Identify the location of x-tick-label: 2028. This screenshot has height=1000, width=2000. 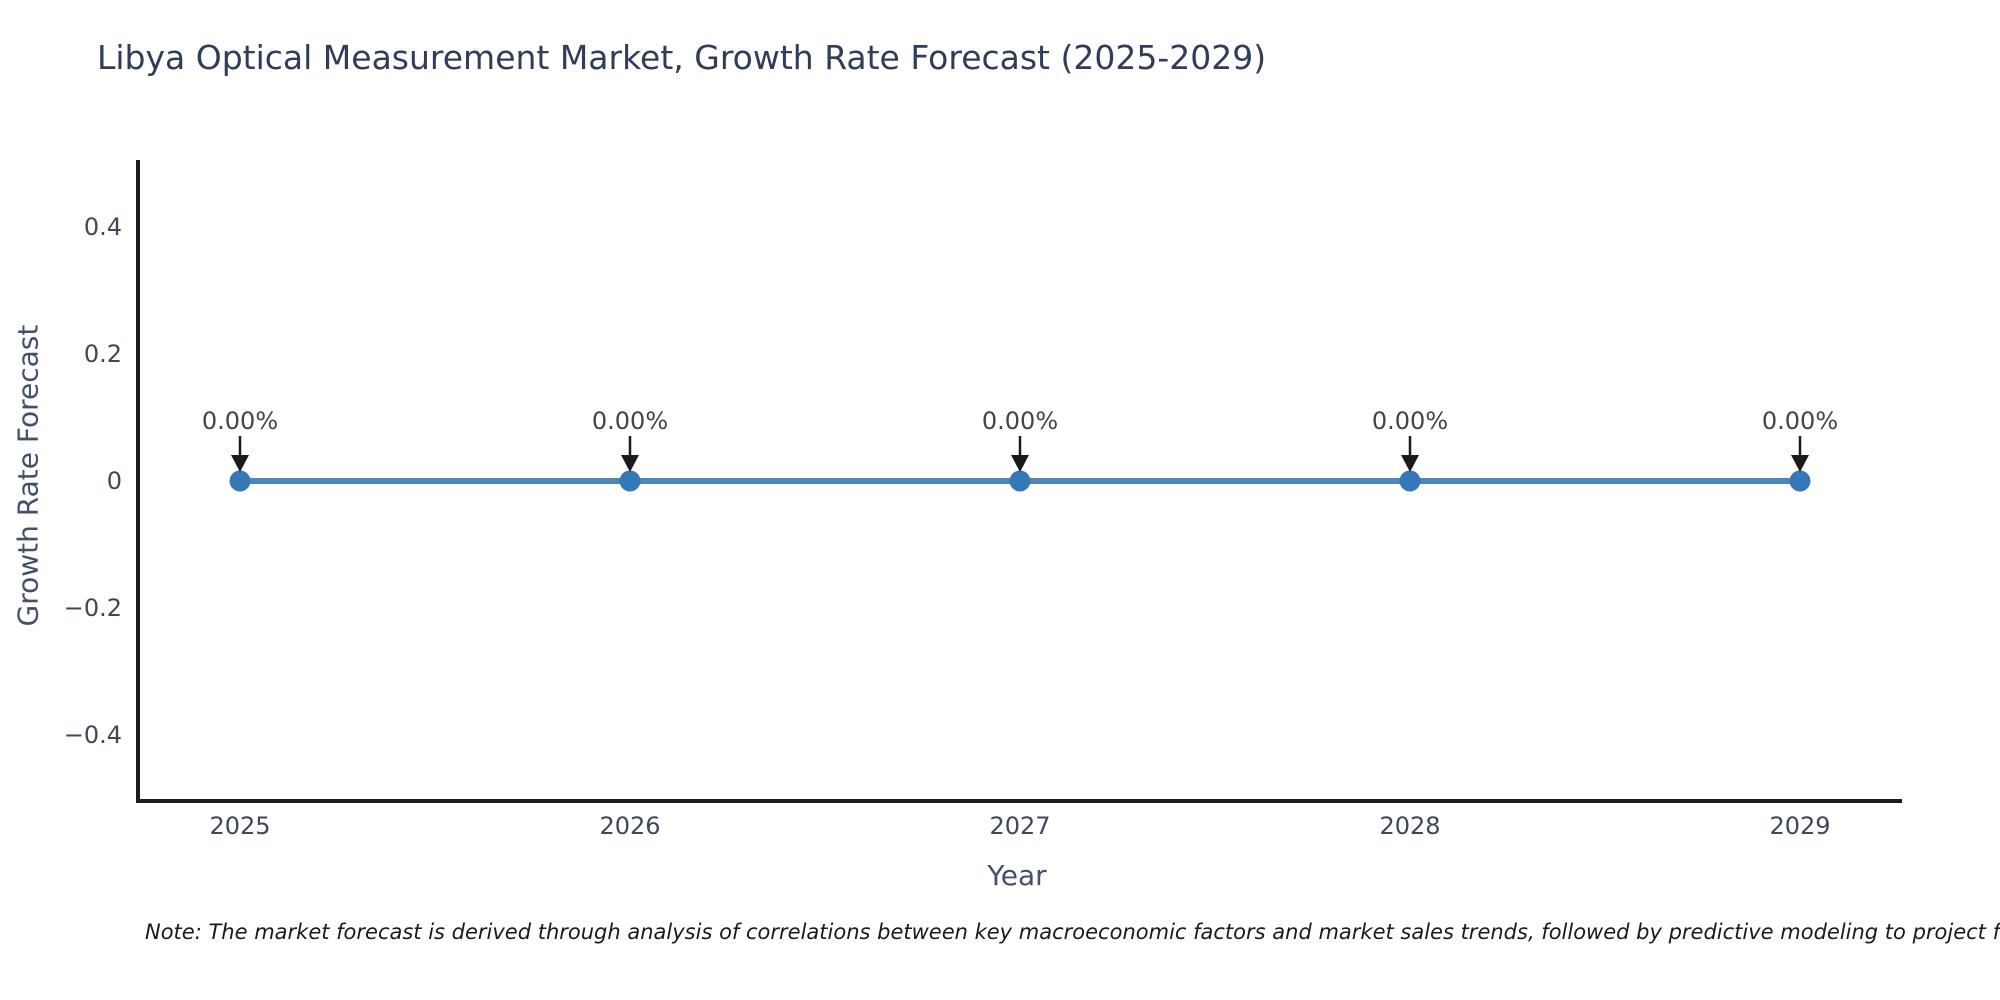
(1409, 826).